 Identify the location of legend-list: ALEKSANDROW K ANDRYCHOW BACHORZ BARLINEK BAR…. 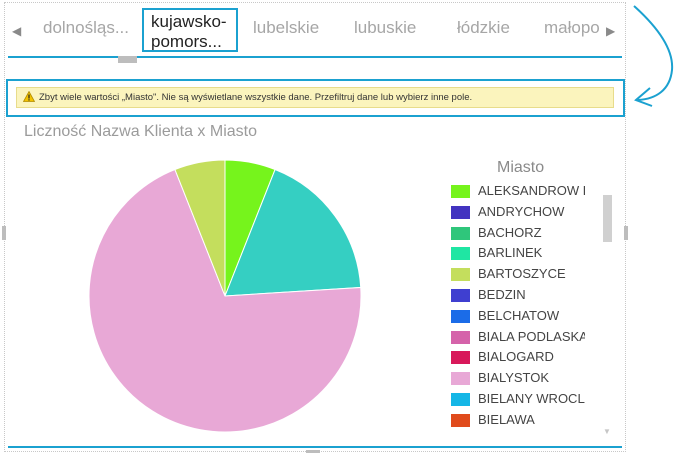
(518, 311).